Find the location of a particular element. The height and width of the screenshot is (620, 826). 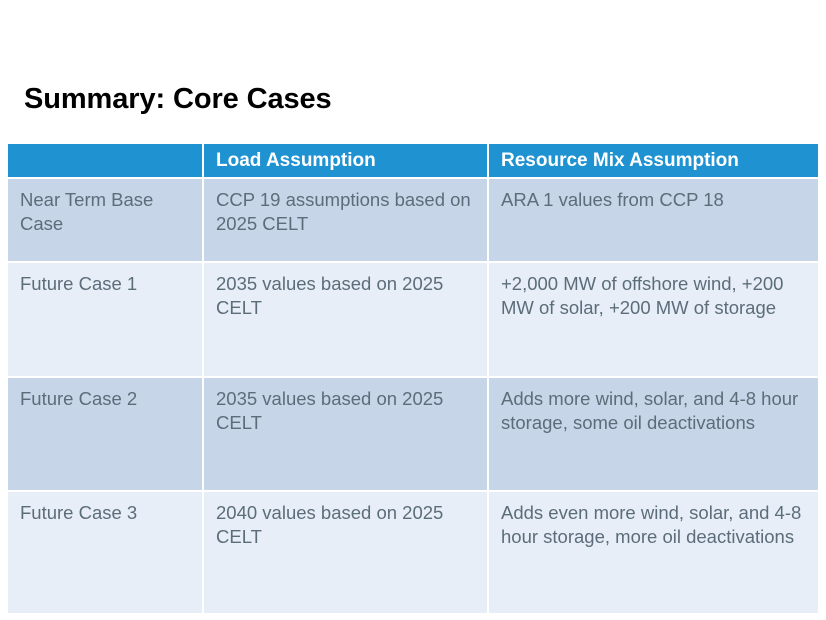

cell-text: CCP 19 assumptions based on 2025 CELT is located at coordinates (343, 211).